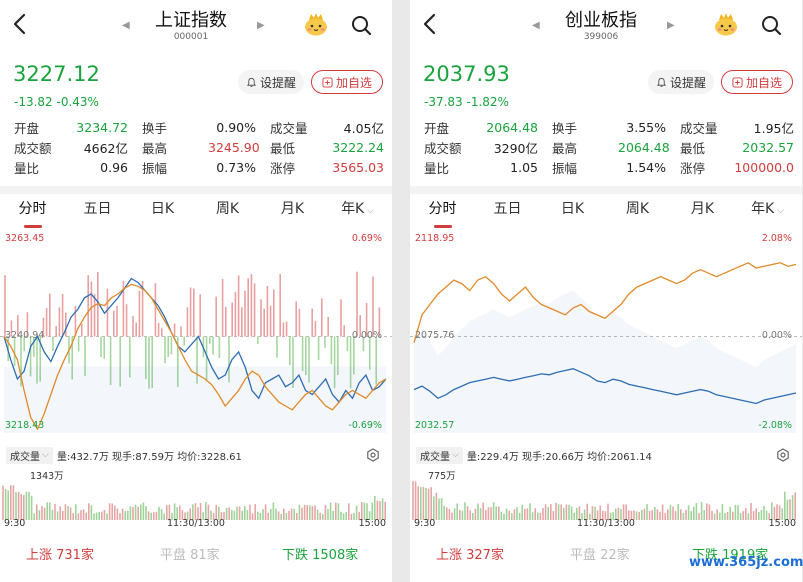 The width and height of the screenshot is (803, 582). What do you see at coordinates (114, 167) in the screenshot?
I see `stat-value: 0.96` at bounding box center [114, 167].